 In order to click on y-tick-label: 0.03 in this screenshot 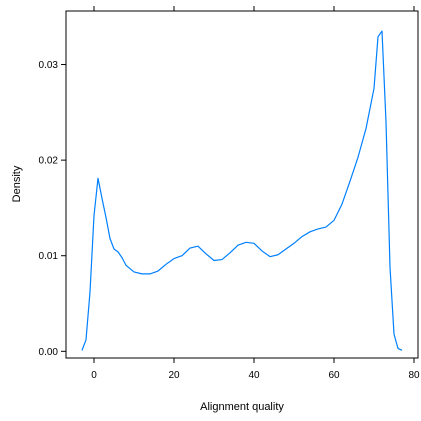, I will do `click(49, 65)`.